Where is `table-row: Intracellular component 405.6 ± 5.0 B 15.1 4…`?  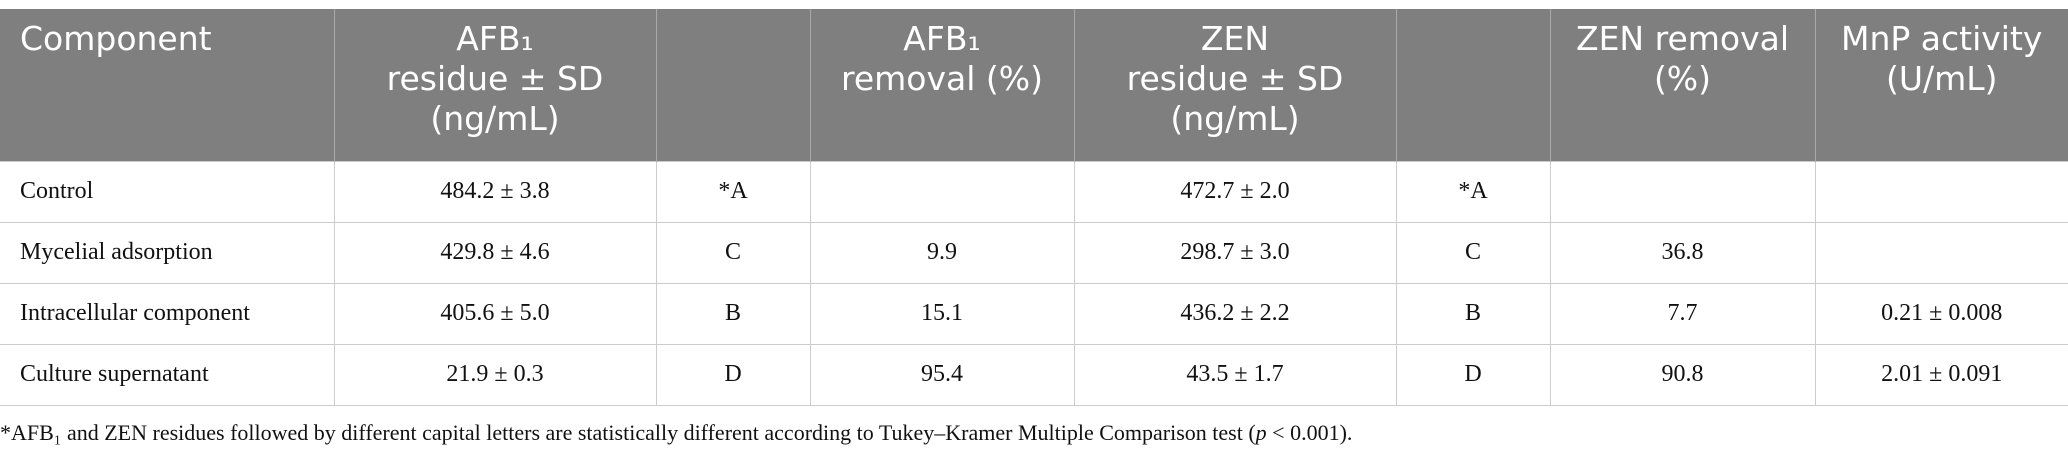 table-row: Intracellular component 405.6 ± 5.0 B 15.1 4… is located at coordinates (1034, 313).